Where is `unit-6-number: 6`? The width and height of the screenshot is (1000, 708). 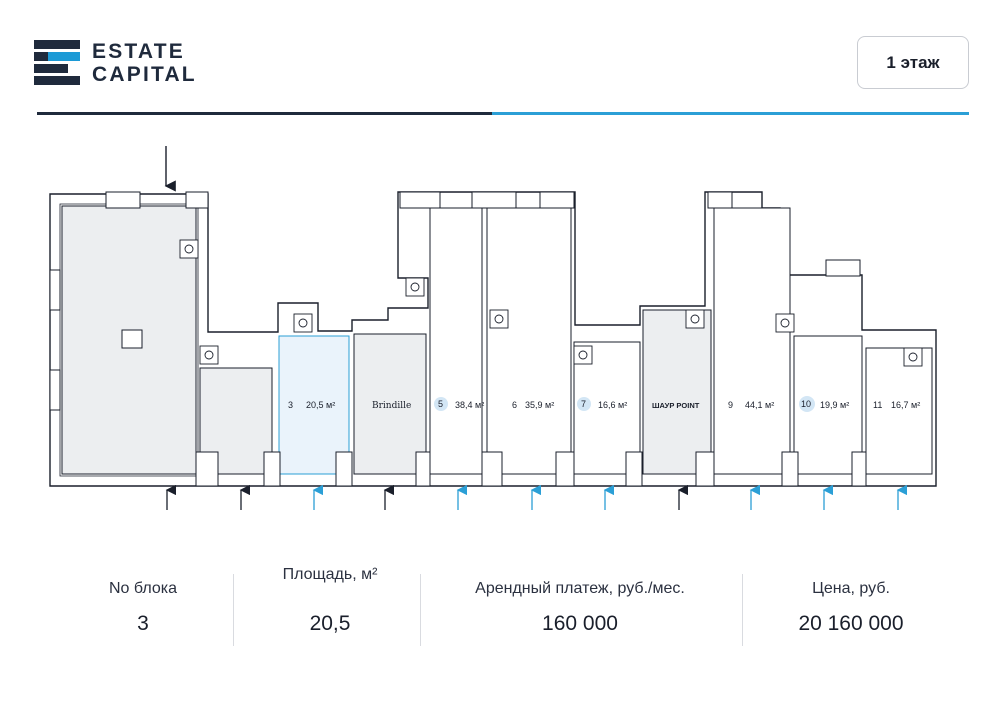 unit-6-number: 6 is located at coordinates (514, 405).